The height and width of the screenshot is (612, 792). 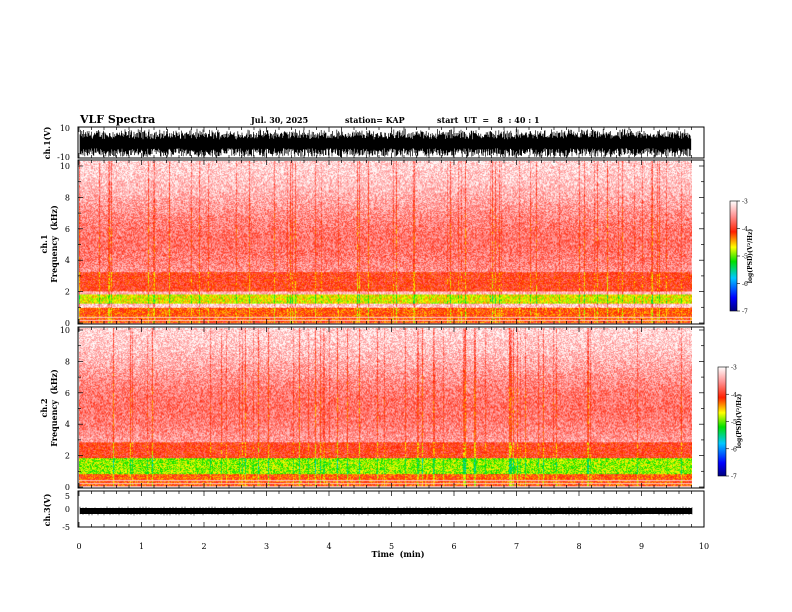 I want to click on ch3-ytick-mid: 0, so click(x=67, y=509).